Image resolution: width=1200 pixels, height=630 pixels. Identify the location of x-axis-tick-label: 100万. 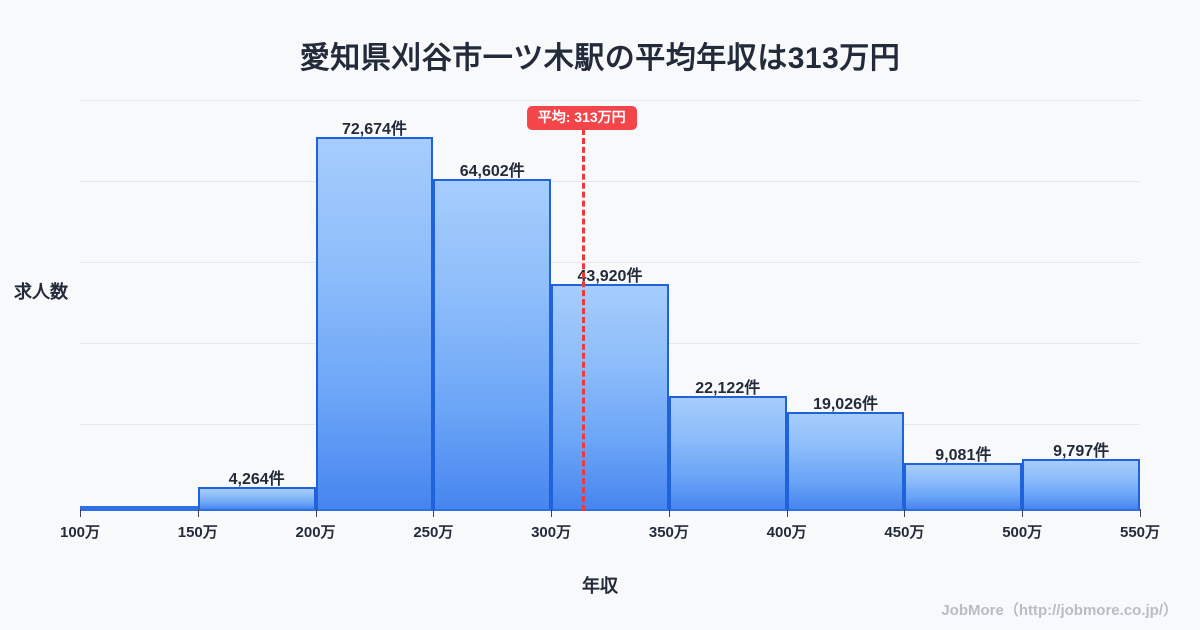
(80, 532).